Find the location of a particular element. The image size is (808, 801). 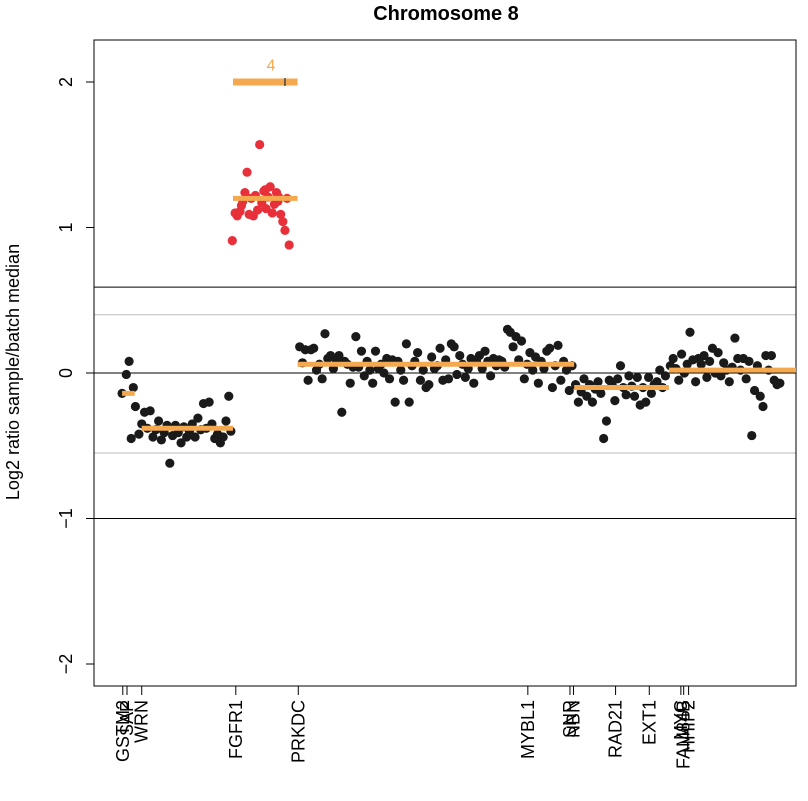

y-tick-label: −2 is located at coordinates (66, 664).